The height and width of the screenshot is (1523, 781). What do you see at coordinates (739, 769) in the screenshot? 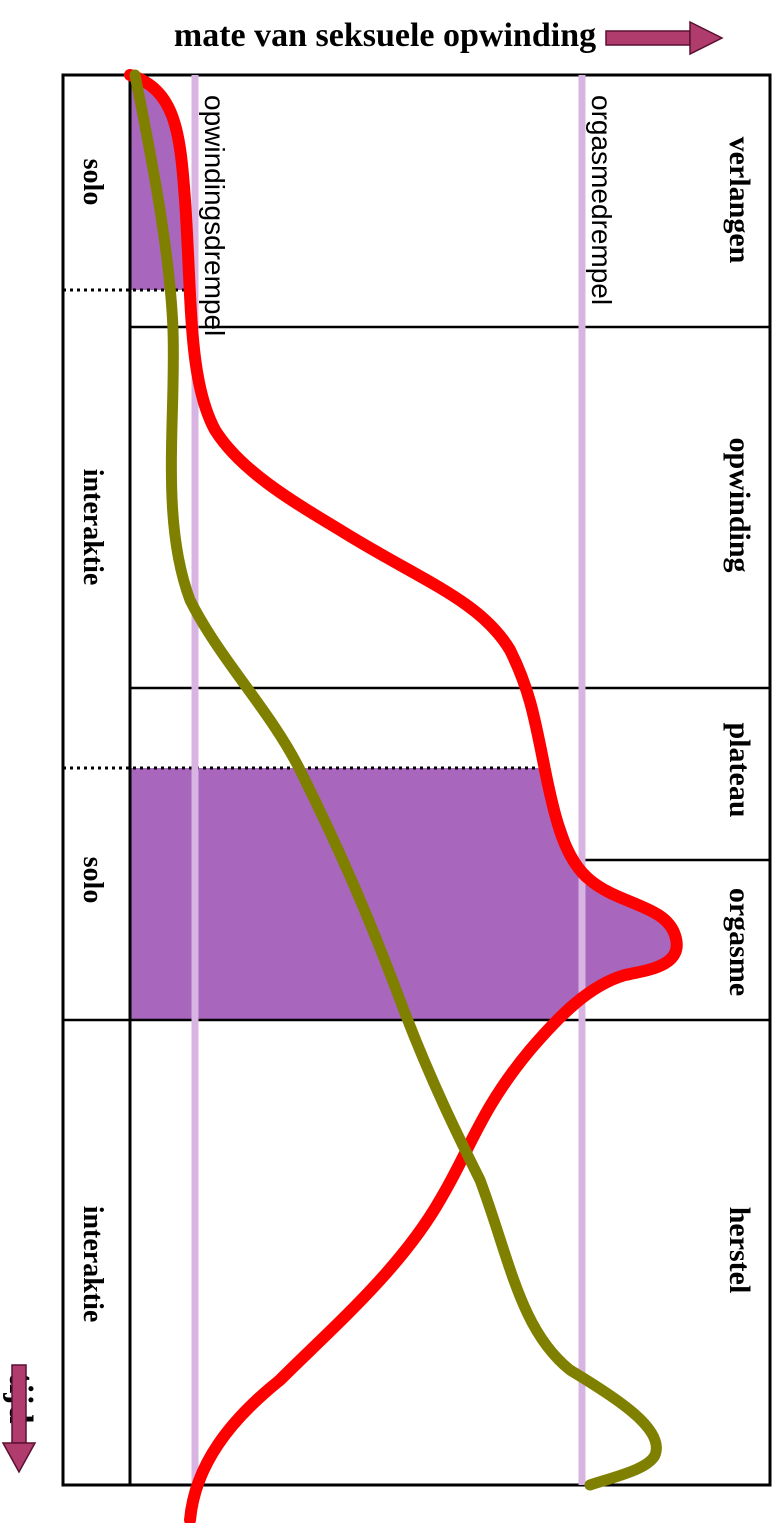
I see `phase-label-plateau: plateau` at bounding box center [739, 769].